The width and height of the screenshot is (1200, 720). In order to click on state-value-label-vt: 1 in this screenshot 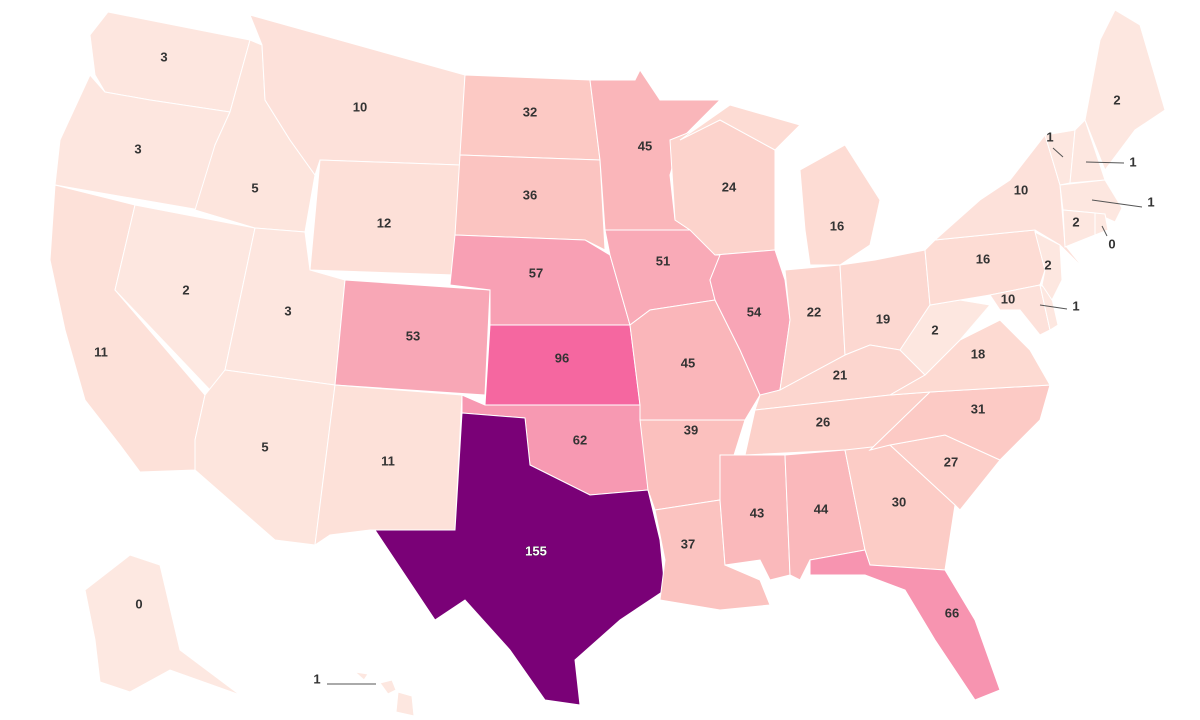, I will do `click(1049, 136)`.